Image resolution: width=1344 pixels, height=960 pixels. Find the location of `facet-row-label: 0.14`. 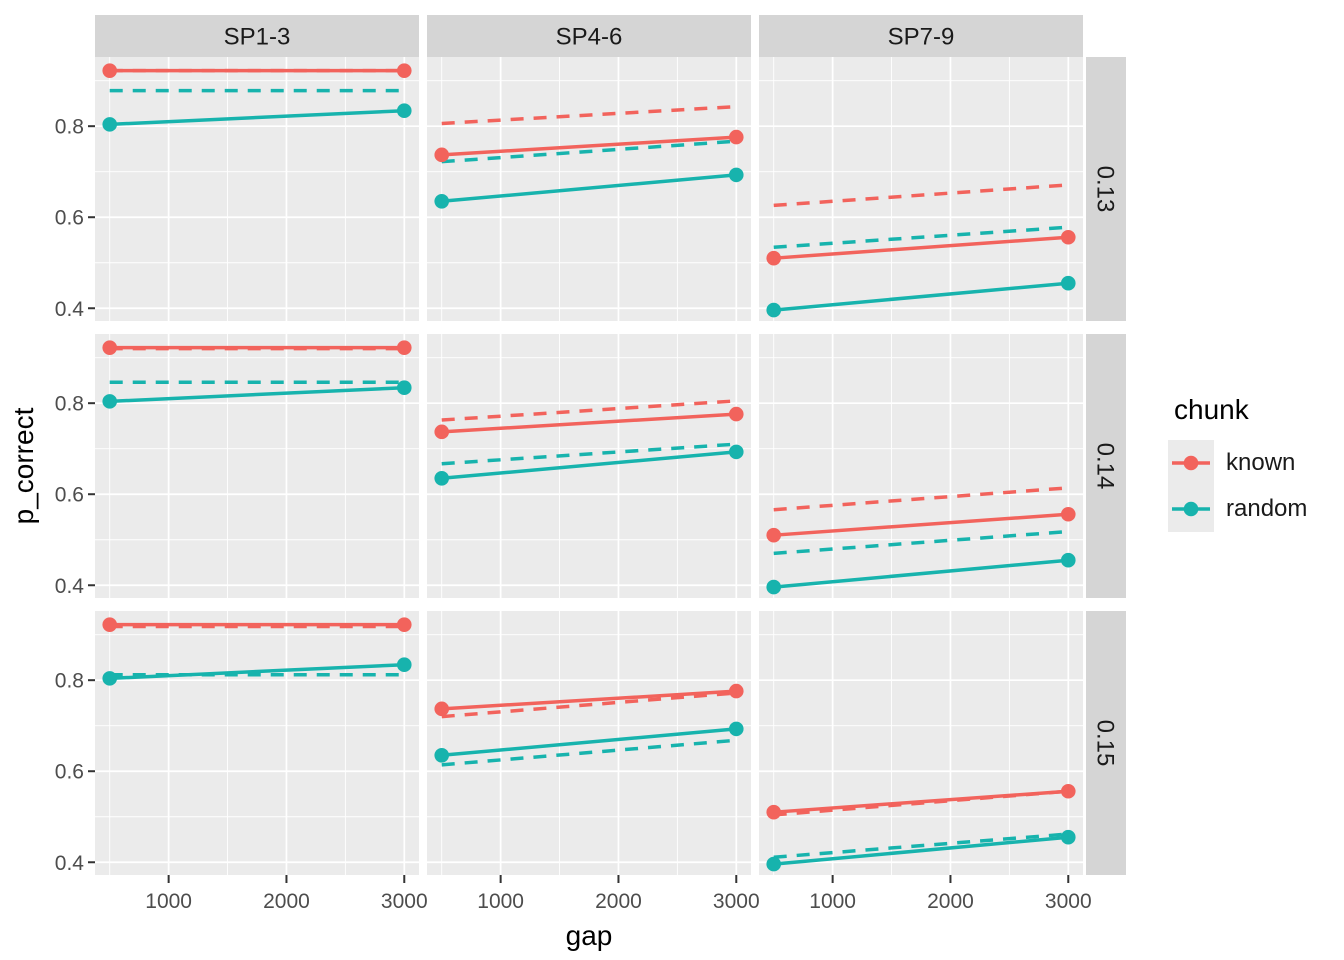

facet-row-label: 0.14 is located at coordinates (1105, 466).